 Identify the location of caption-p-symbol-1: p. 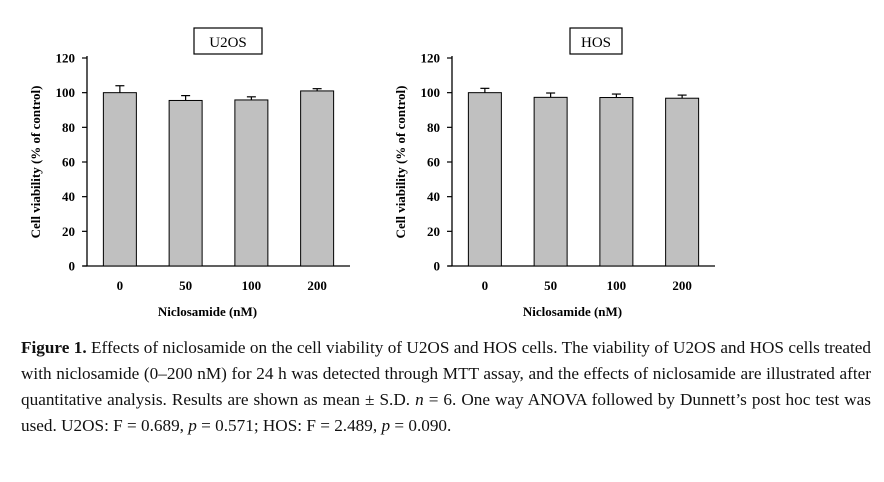
(192, 425).